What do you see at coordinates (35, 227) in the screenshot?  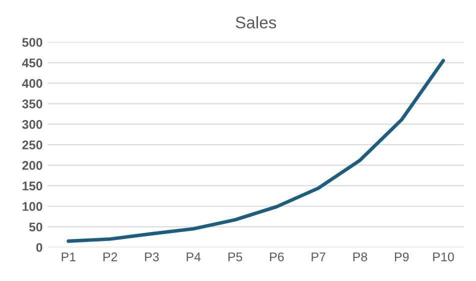 I see `y-tick-label: 50` at bounding box center [35, 227].